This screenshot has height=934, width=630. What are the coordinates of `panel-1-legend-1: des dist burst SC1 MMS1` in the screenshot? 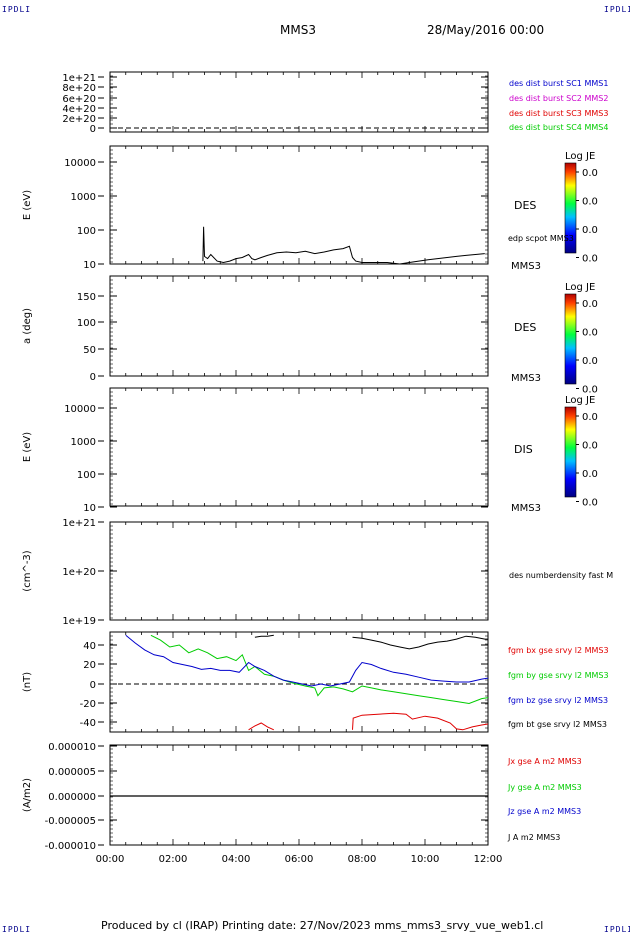 It's located at (558, 83).